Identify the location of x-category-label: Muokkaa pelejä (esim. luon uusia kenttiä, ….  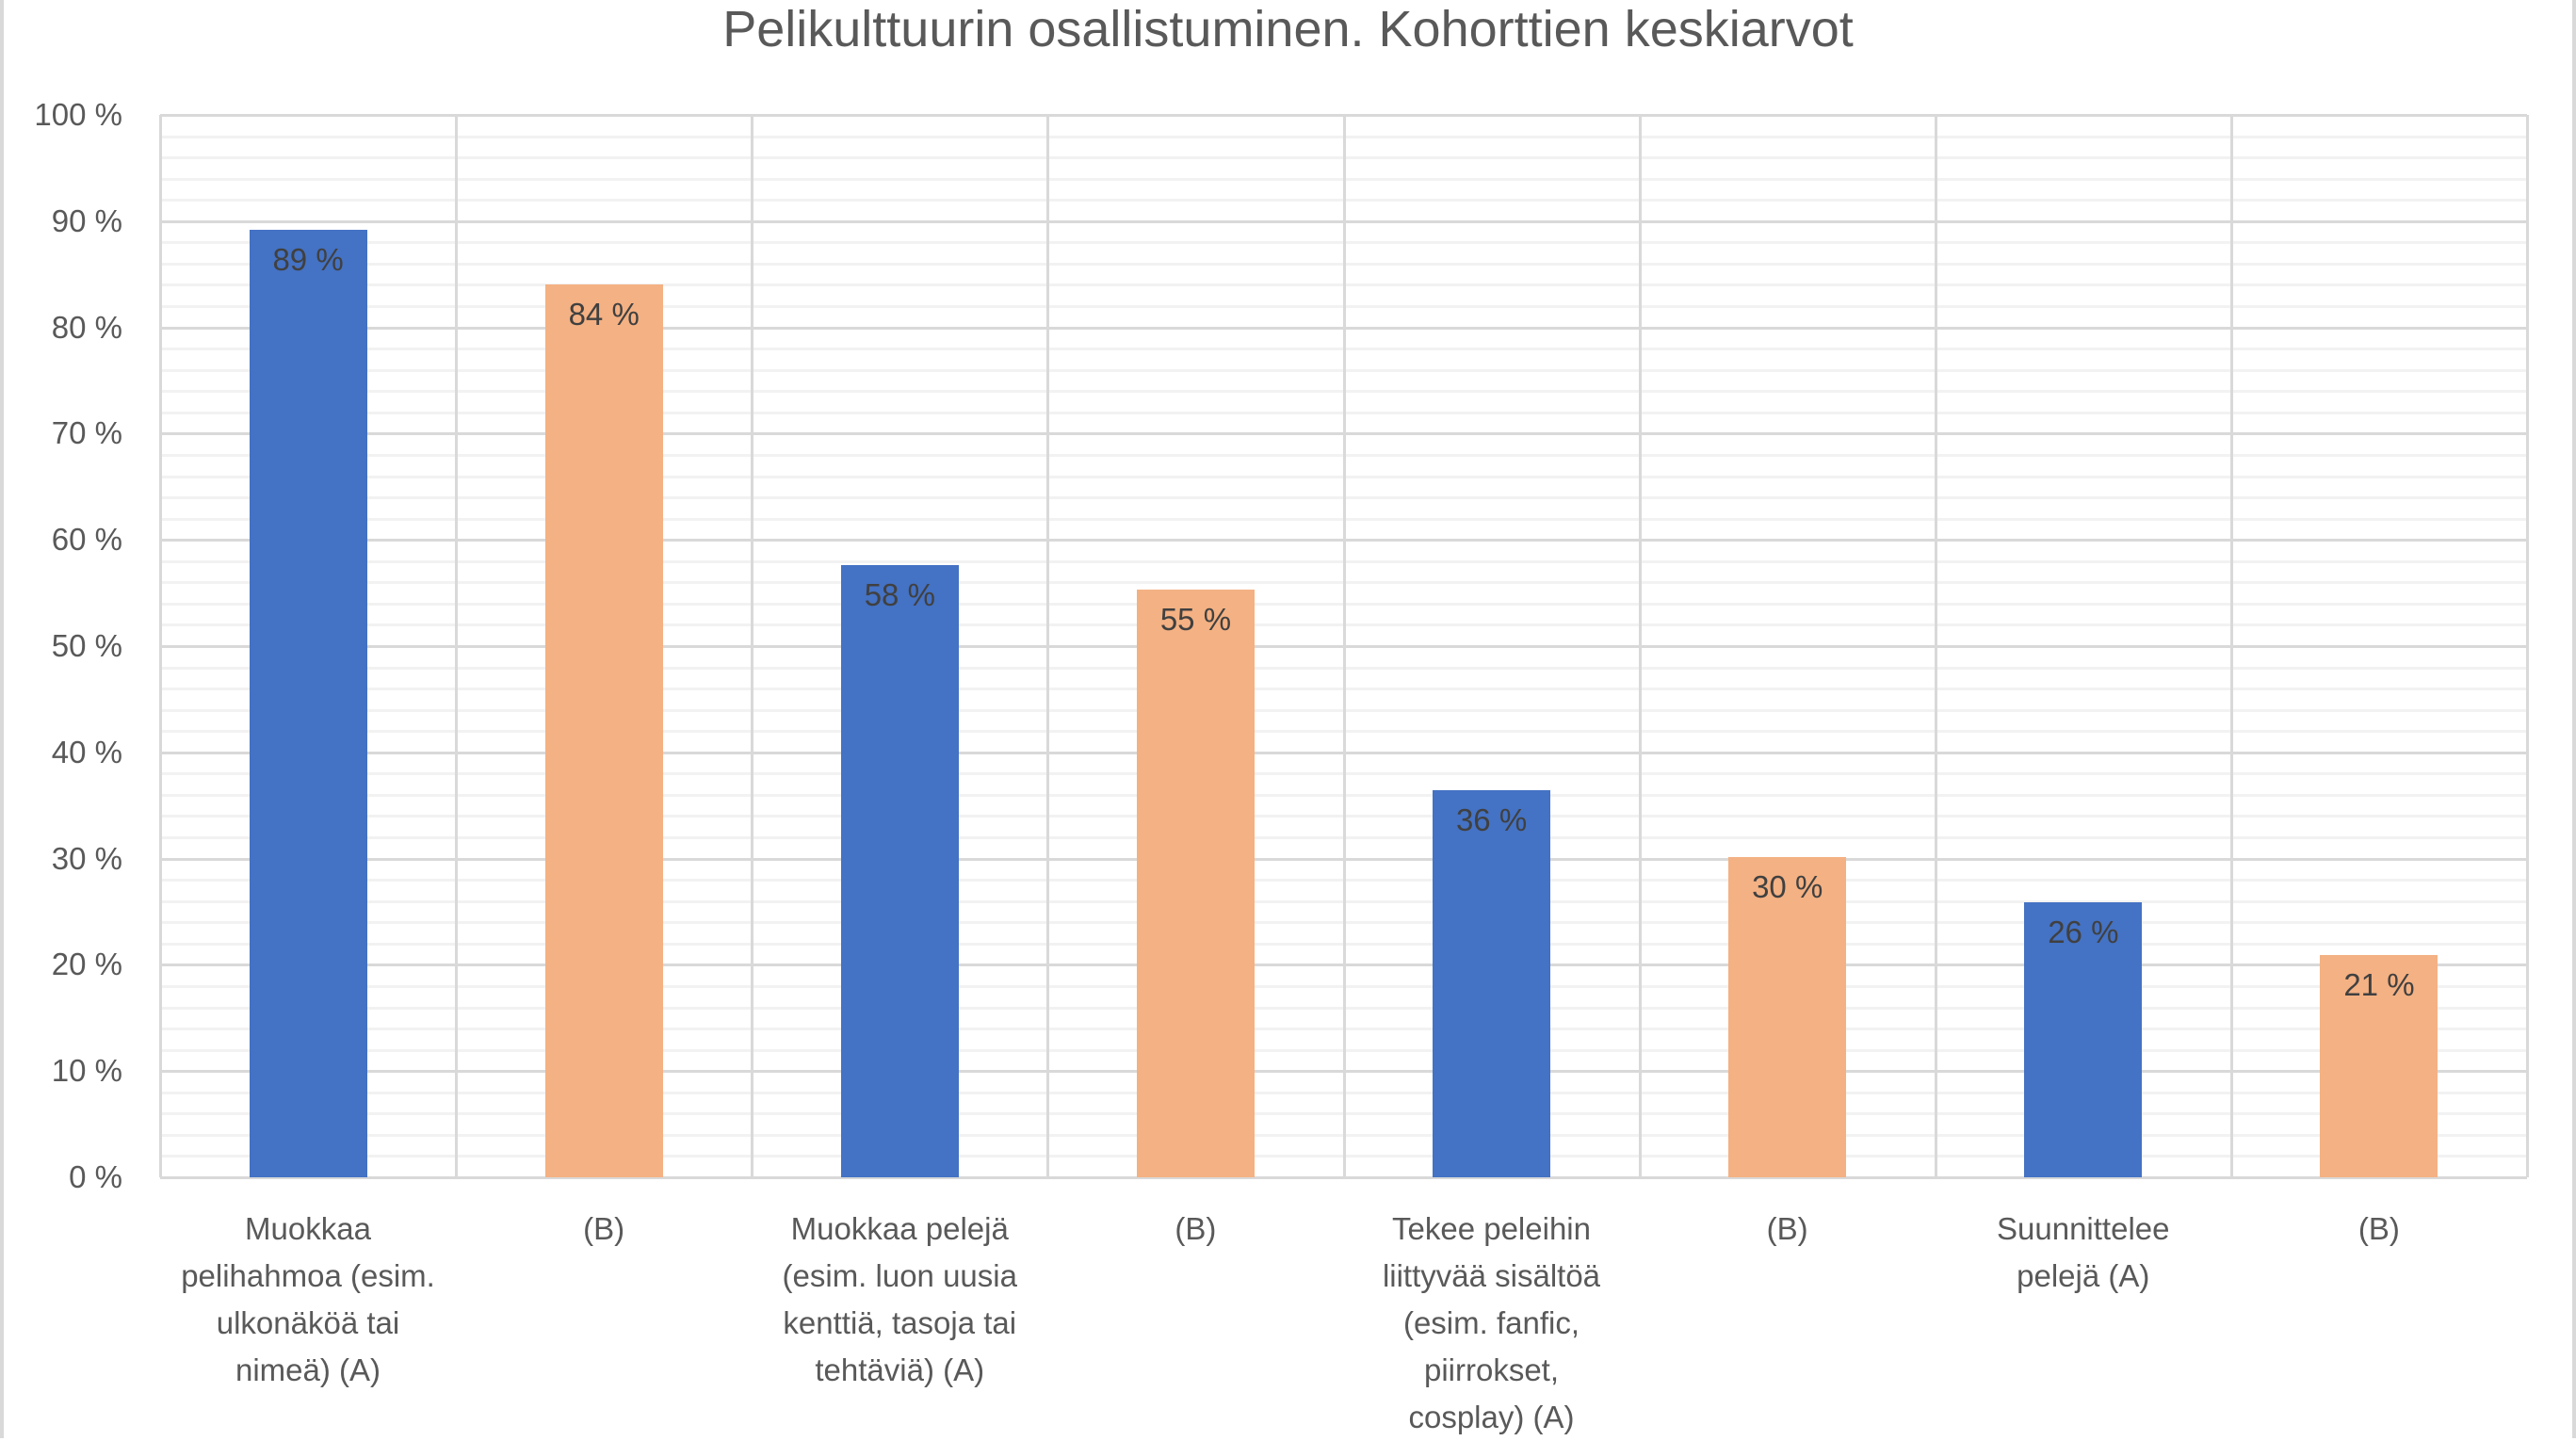
(899, 1300).